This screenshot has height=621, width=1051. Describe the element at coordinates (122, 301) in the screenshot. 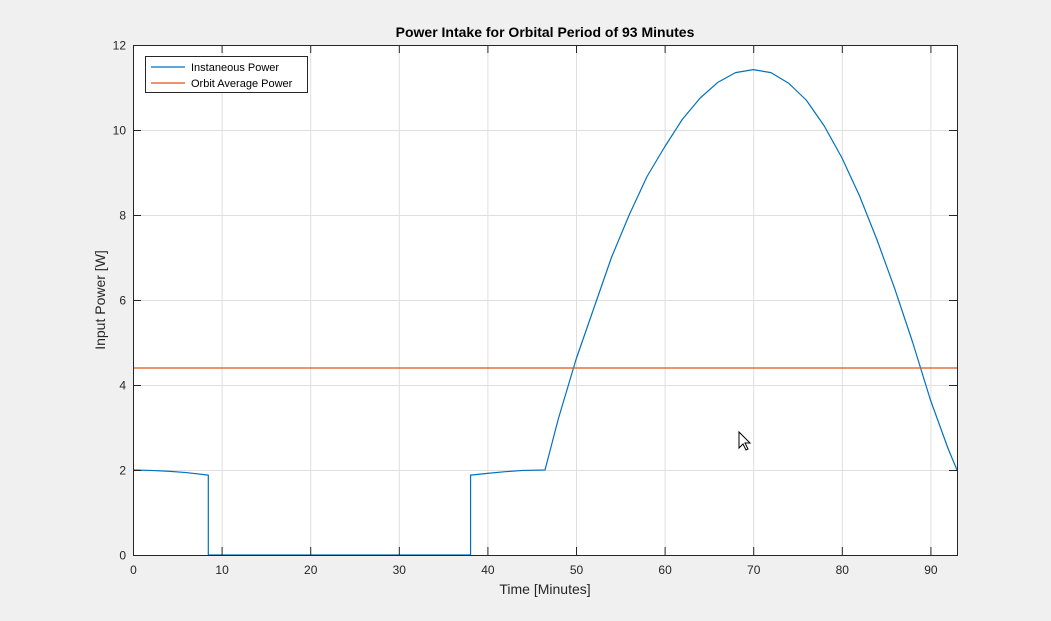

I see `y-tick-label: 6` at that location.